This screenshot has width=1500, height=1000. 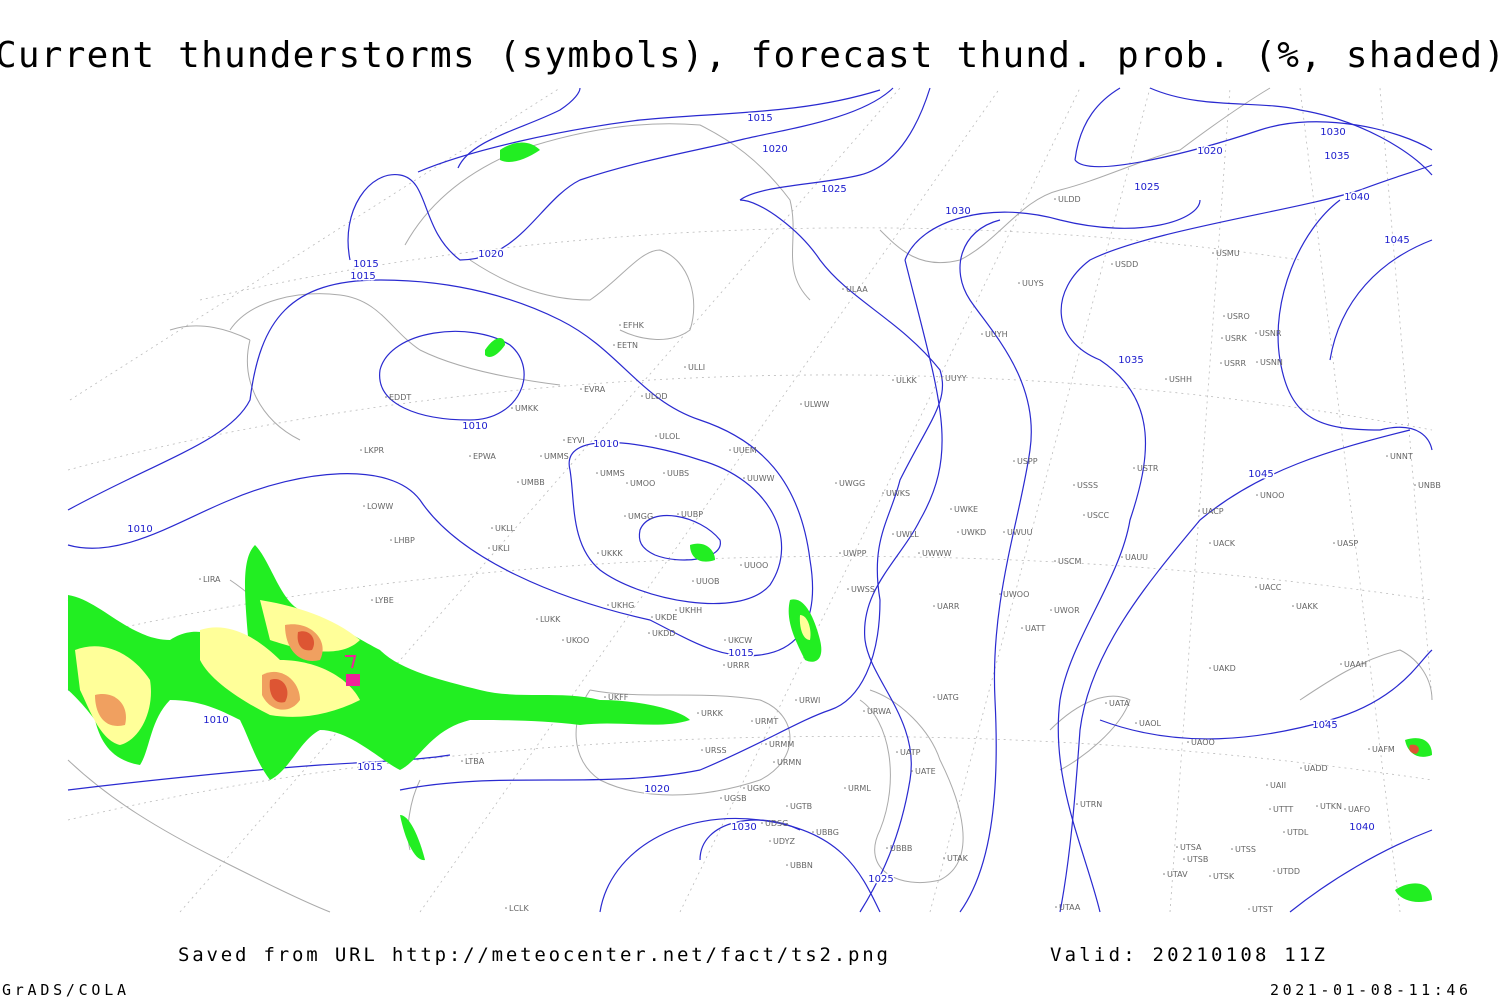 What do you see at coordinates (656, 396) in the screenshot?
I see `station-label: ULOD` at bounding box center [656, 396].